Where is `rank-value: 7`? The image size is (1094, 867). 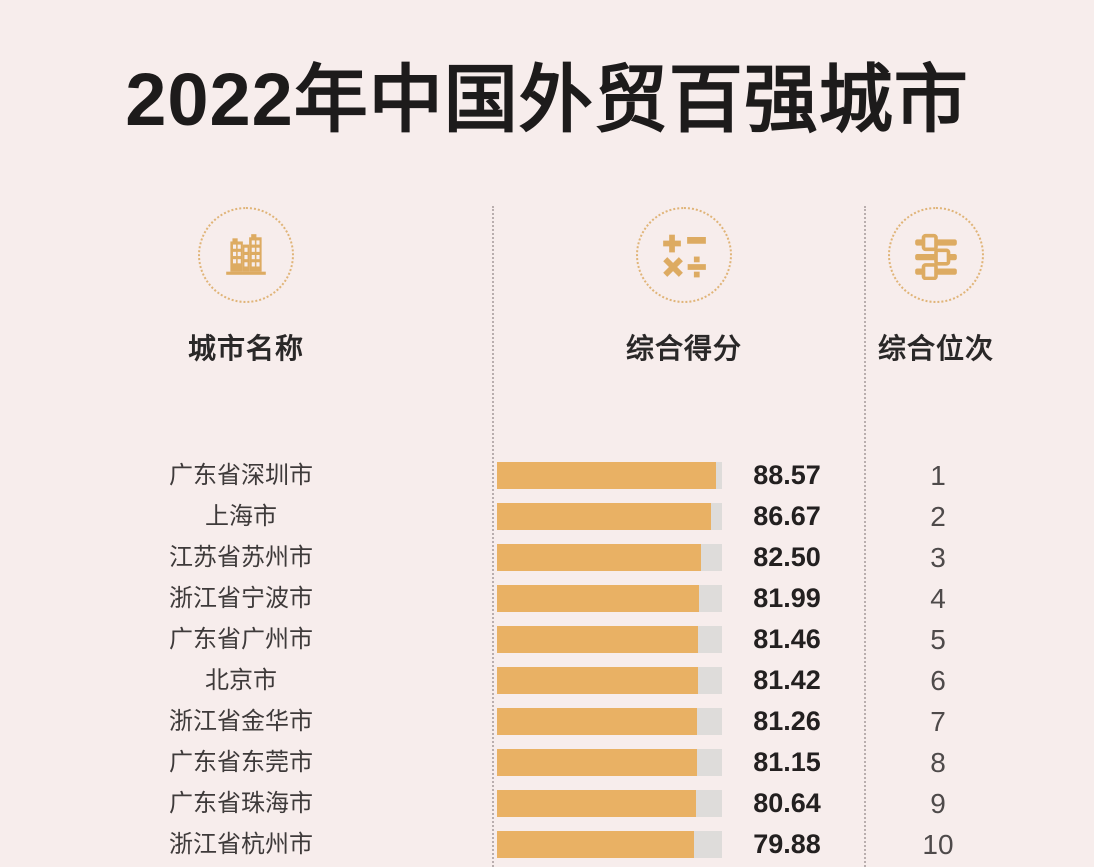
rank-value: 7 is located at coordinates (938, 721).